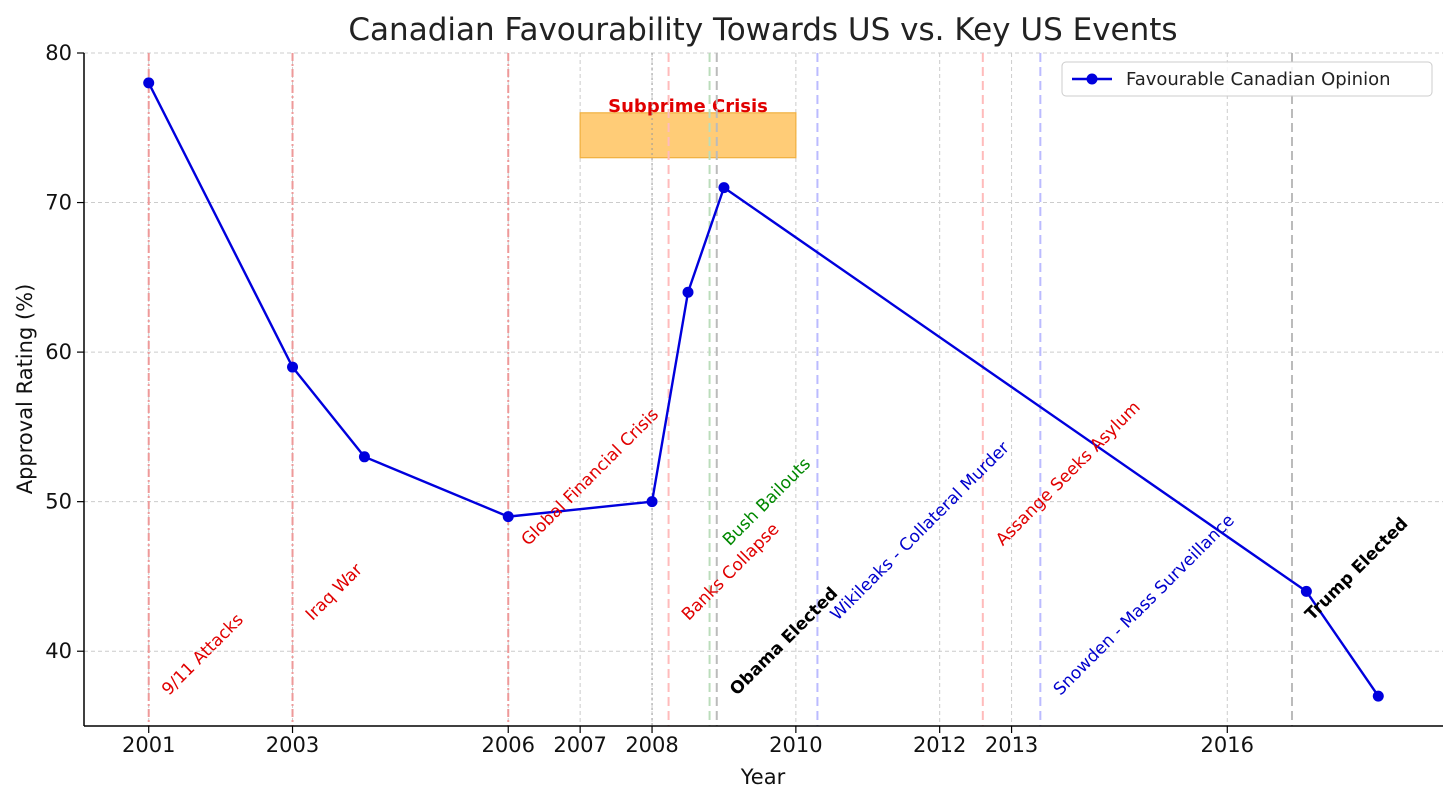 This screenshot has width=1456, height=803. What do you see at coordinates (688, 135) in the screenshot?
I see `band-rect` at bounding box center [688, 135].